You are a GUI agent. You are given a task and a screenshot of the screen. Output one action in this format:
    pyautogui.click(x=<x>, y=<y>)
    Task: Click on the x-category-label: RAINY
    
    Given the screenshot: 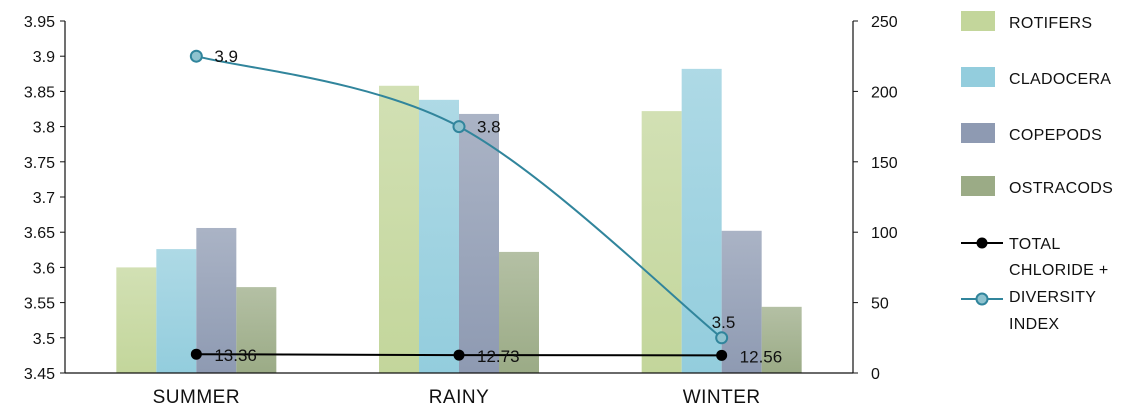 What is the action you would take?
    pyautogui.click(x=459, y=397)
    